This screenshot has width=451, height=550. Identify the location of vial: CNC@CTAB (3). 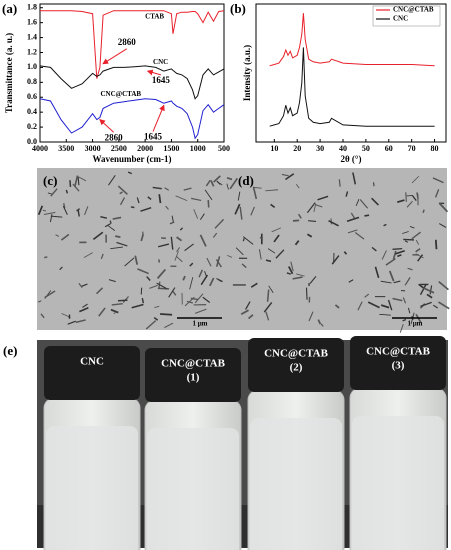
(398, 443).